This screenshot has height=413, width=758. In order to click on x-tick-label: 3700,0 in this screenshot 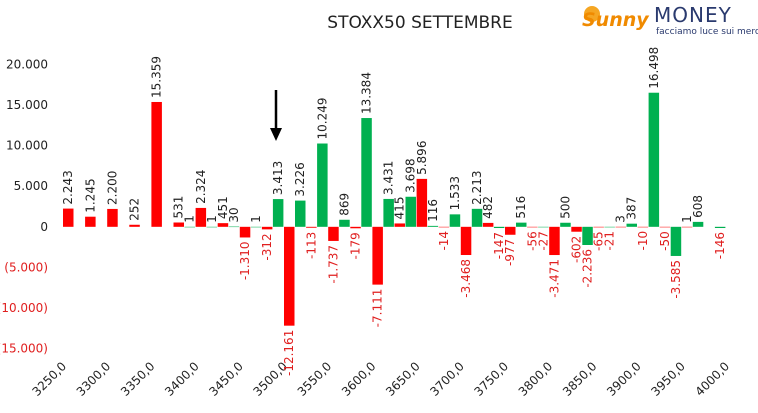, I will do `click(447, 379)`.